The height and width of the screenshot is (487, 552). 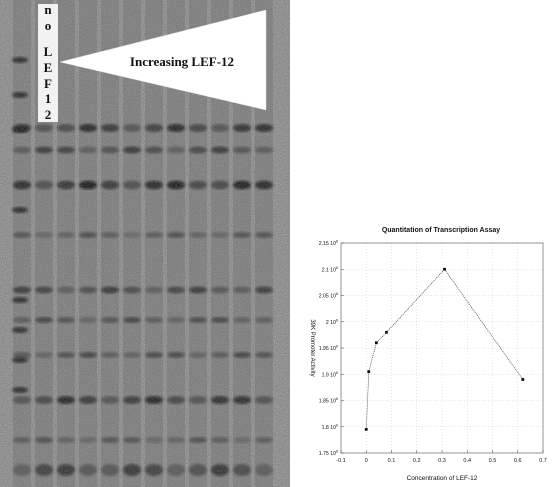 I want to click on y-tick-label: 2.05 106, so click(x=328, y=296).